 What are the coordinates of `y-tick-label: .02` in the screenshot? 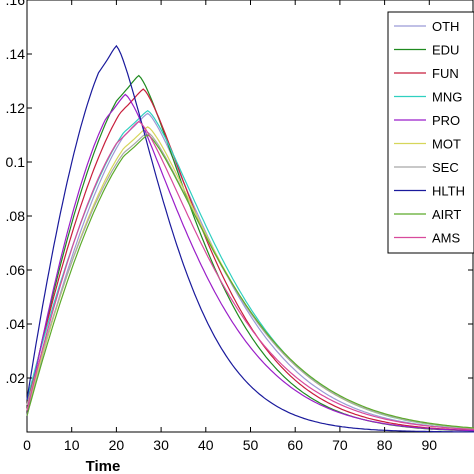 It's located at (16, 378).